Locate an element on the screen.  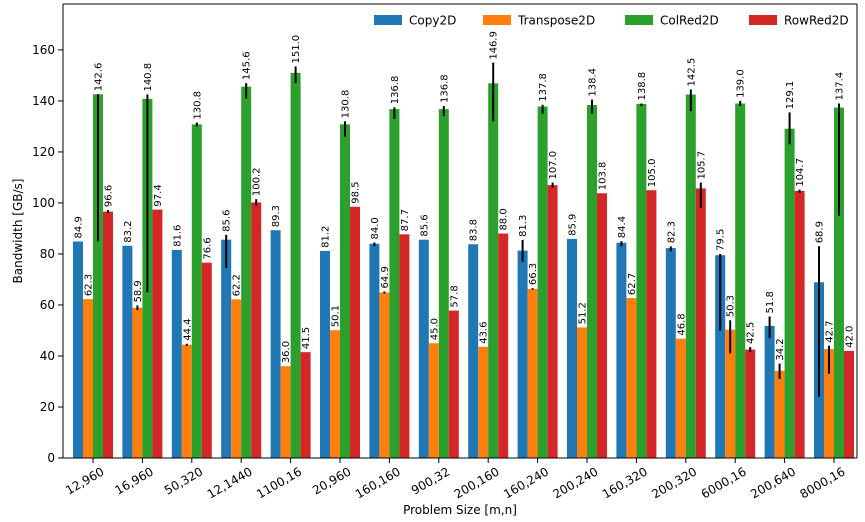
data-label-copy2d-15: 68.9 is located at coordinates (820, 232).